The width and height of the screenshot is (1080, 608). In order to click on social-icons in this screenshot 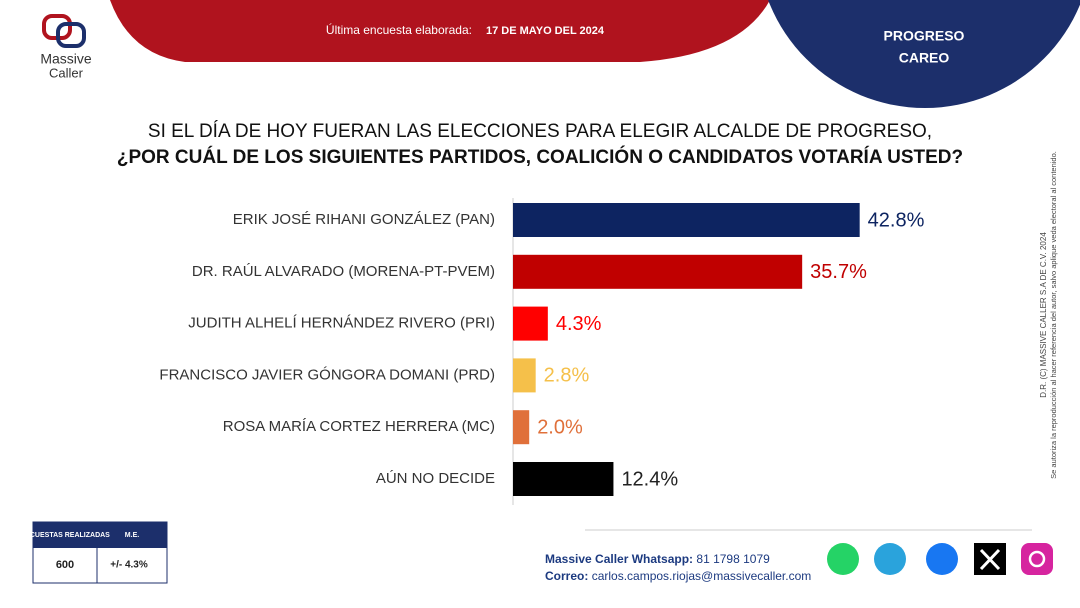, I will do `click(940, 559)`.